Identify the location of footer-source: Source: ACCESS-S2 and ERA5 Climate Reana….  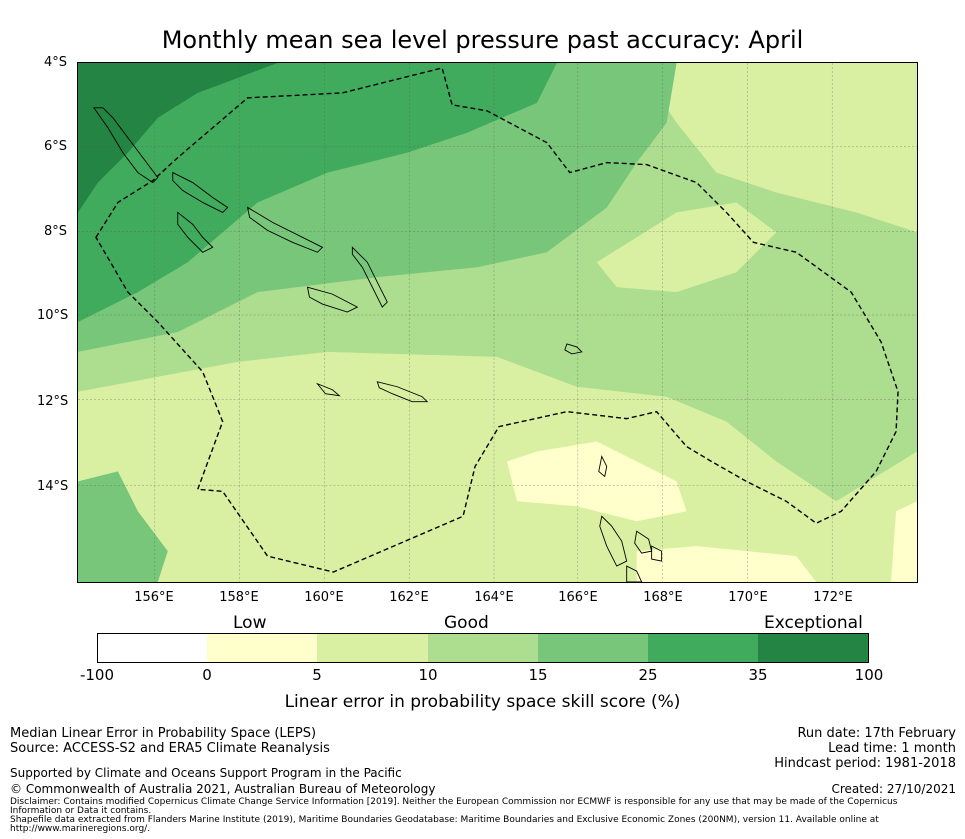
(170, 748).